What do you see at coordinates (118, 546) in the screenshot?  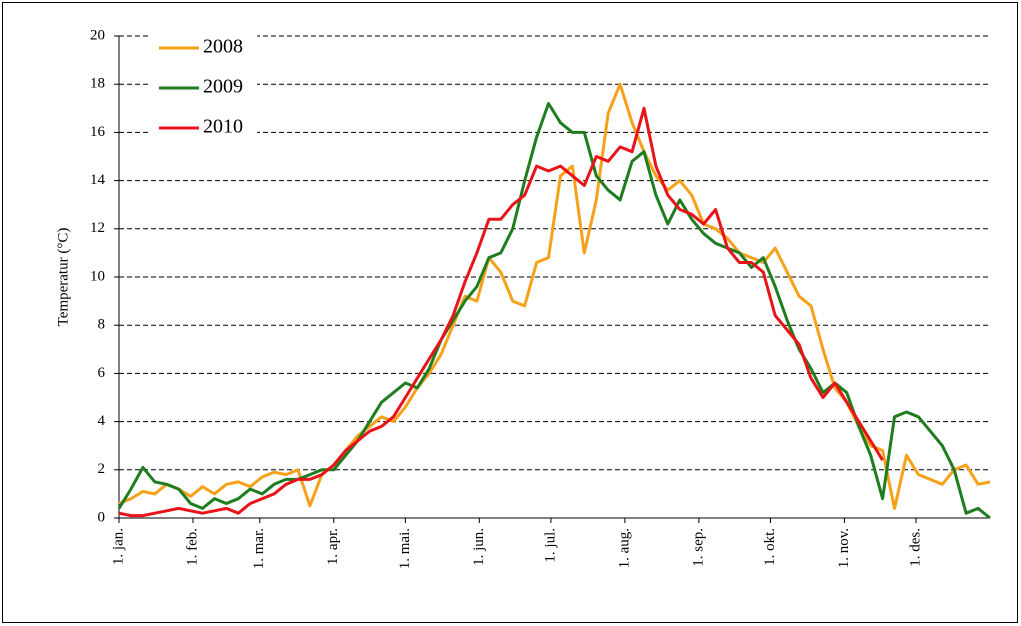 I see `x-tick-label: 1. jan.` at bounding box center [118, 546].